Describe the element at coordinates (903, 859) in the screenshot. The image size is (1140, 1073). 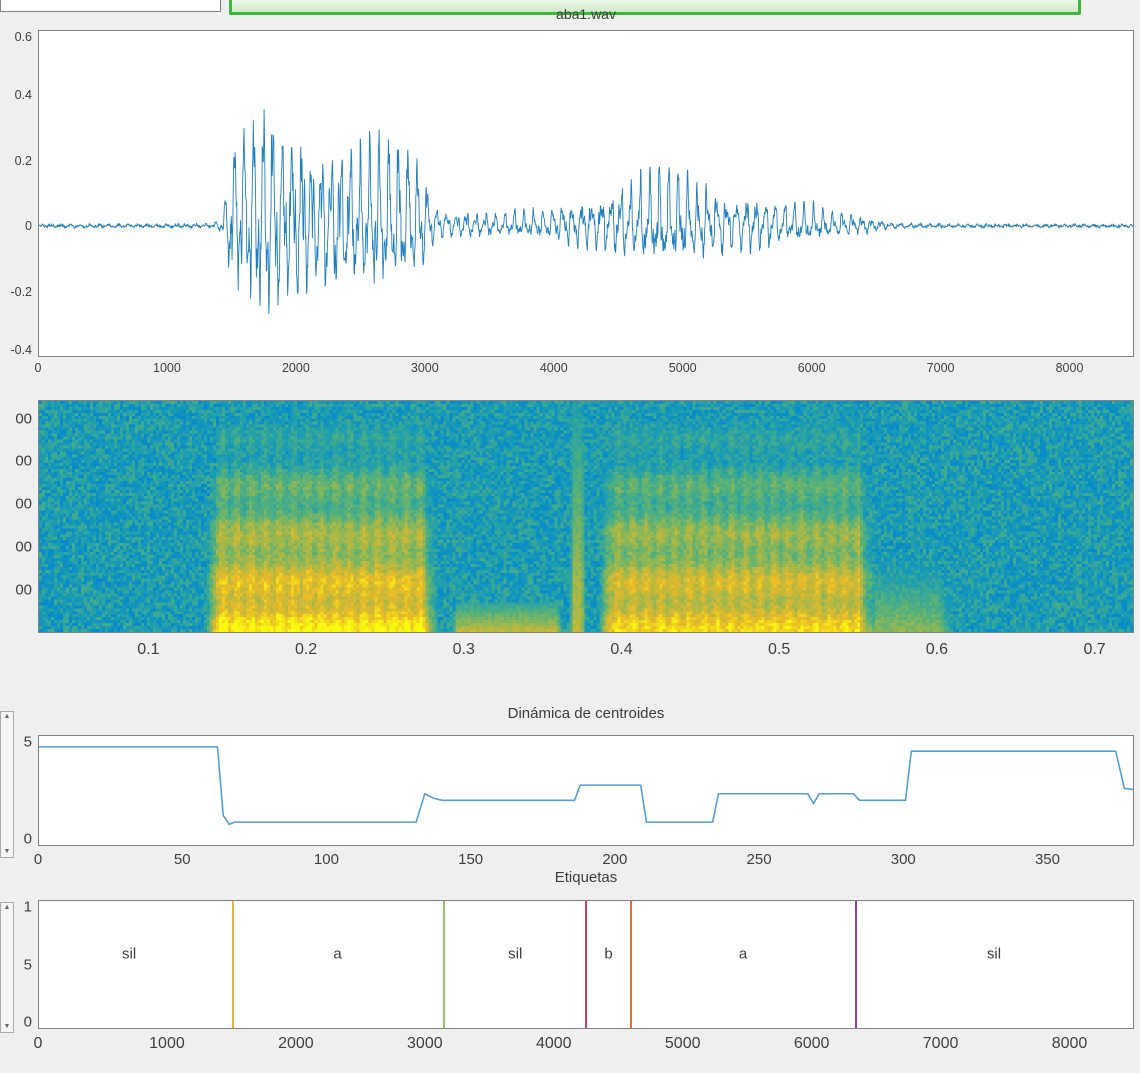
I see `x-tick-label: 300` at that location.